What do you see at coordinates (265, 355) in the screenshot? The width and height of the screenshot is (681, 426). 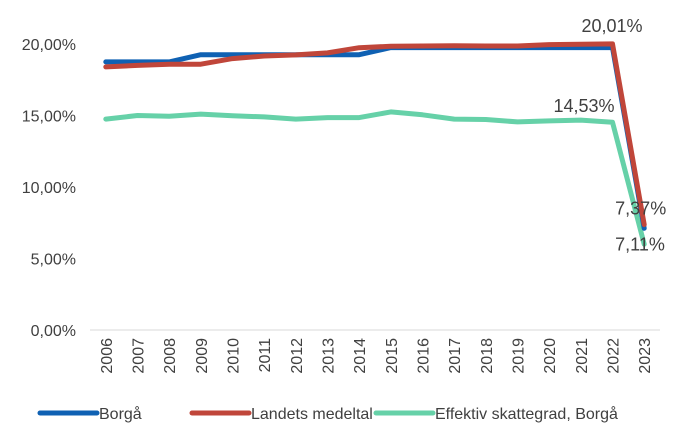 I see `x-tick-label: 2011` at bounding box center [265, 355].